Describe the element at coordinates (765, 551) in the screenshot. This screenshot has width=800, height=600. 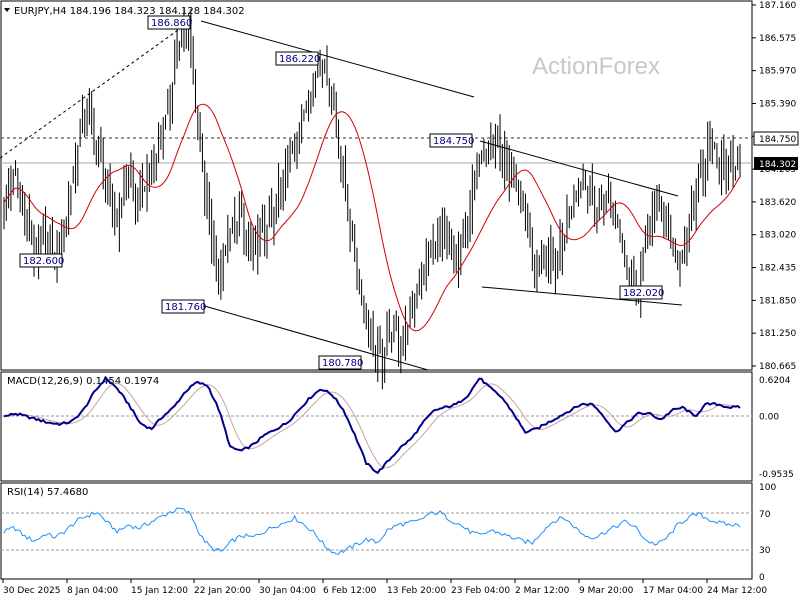
I see `rsi-tick-label: 30` at that location.